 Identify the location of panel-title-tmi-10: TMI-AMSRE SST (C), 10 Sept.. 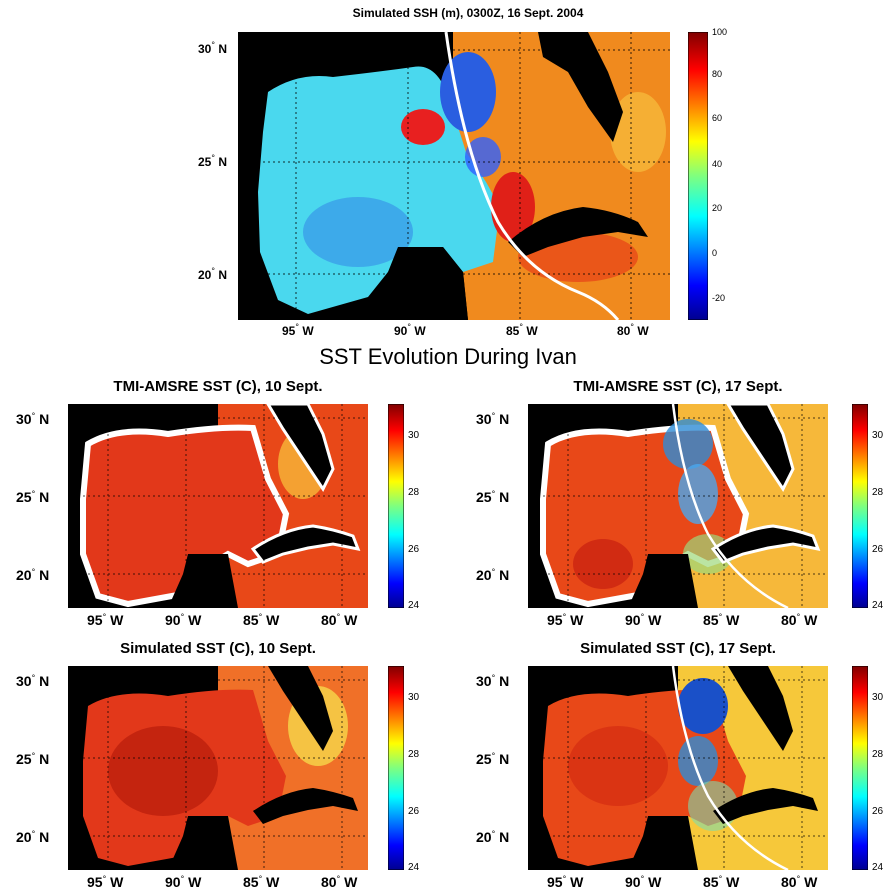
(218, 386).